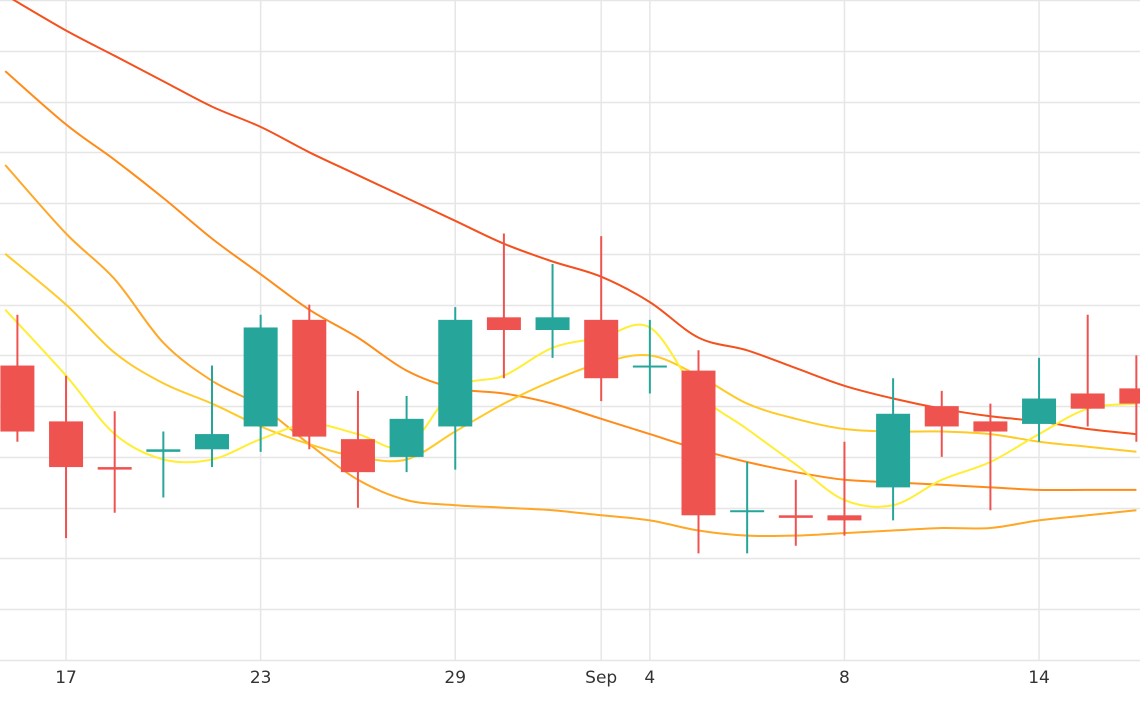  Describe the element at coordinates (844, 678) in the screenshot. I see `x-tick-label: 8` at that location.